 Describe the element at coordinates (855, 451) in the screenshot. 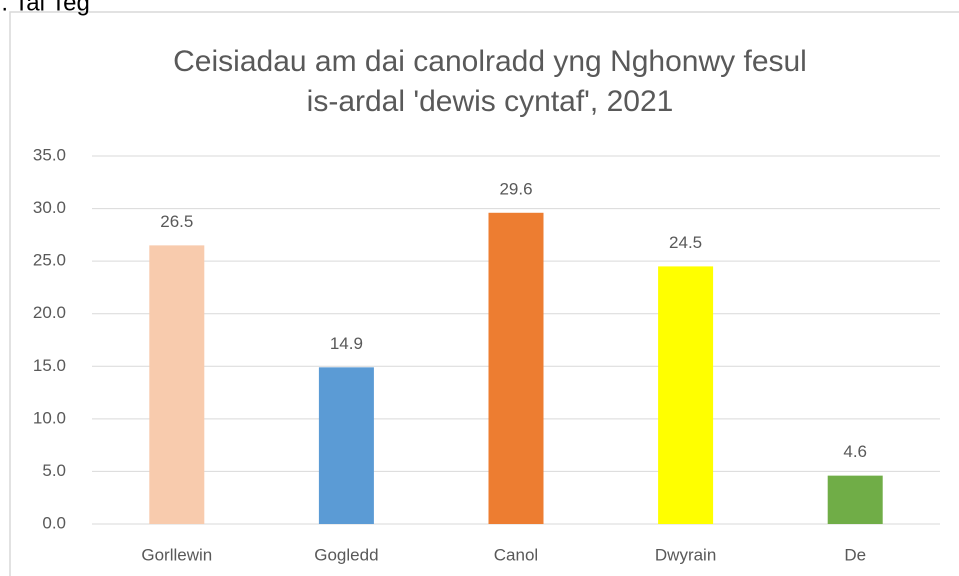

I see `data-label: 4.6` at that location.